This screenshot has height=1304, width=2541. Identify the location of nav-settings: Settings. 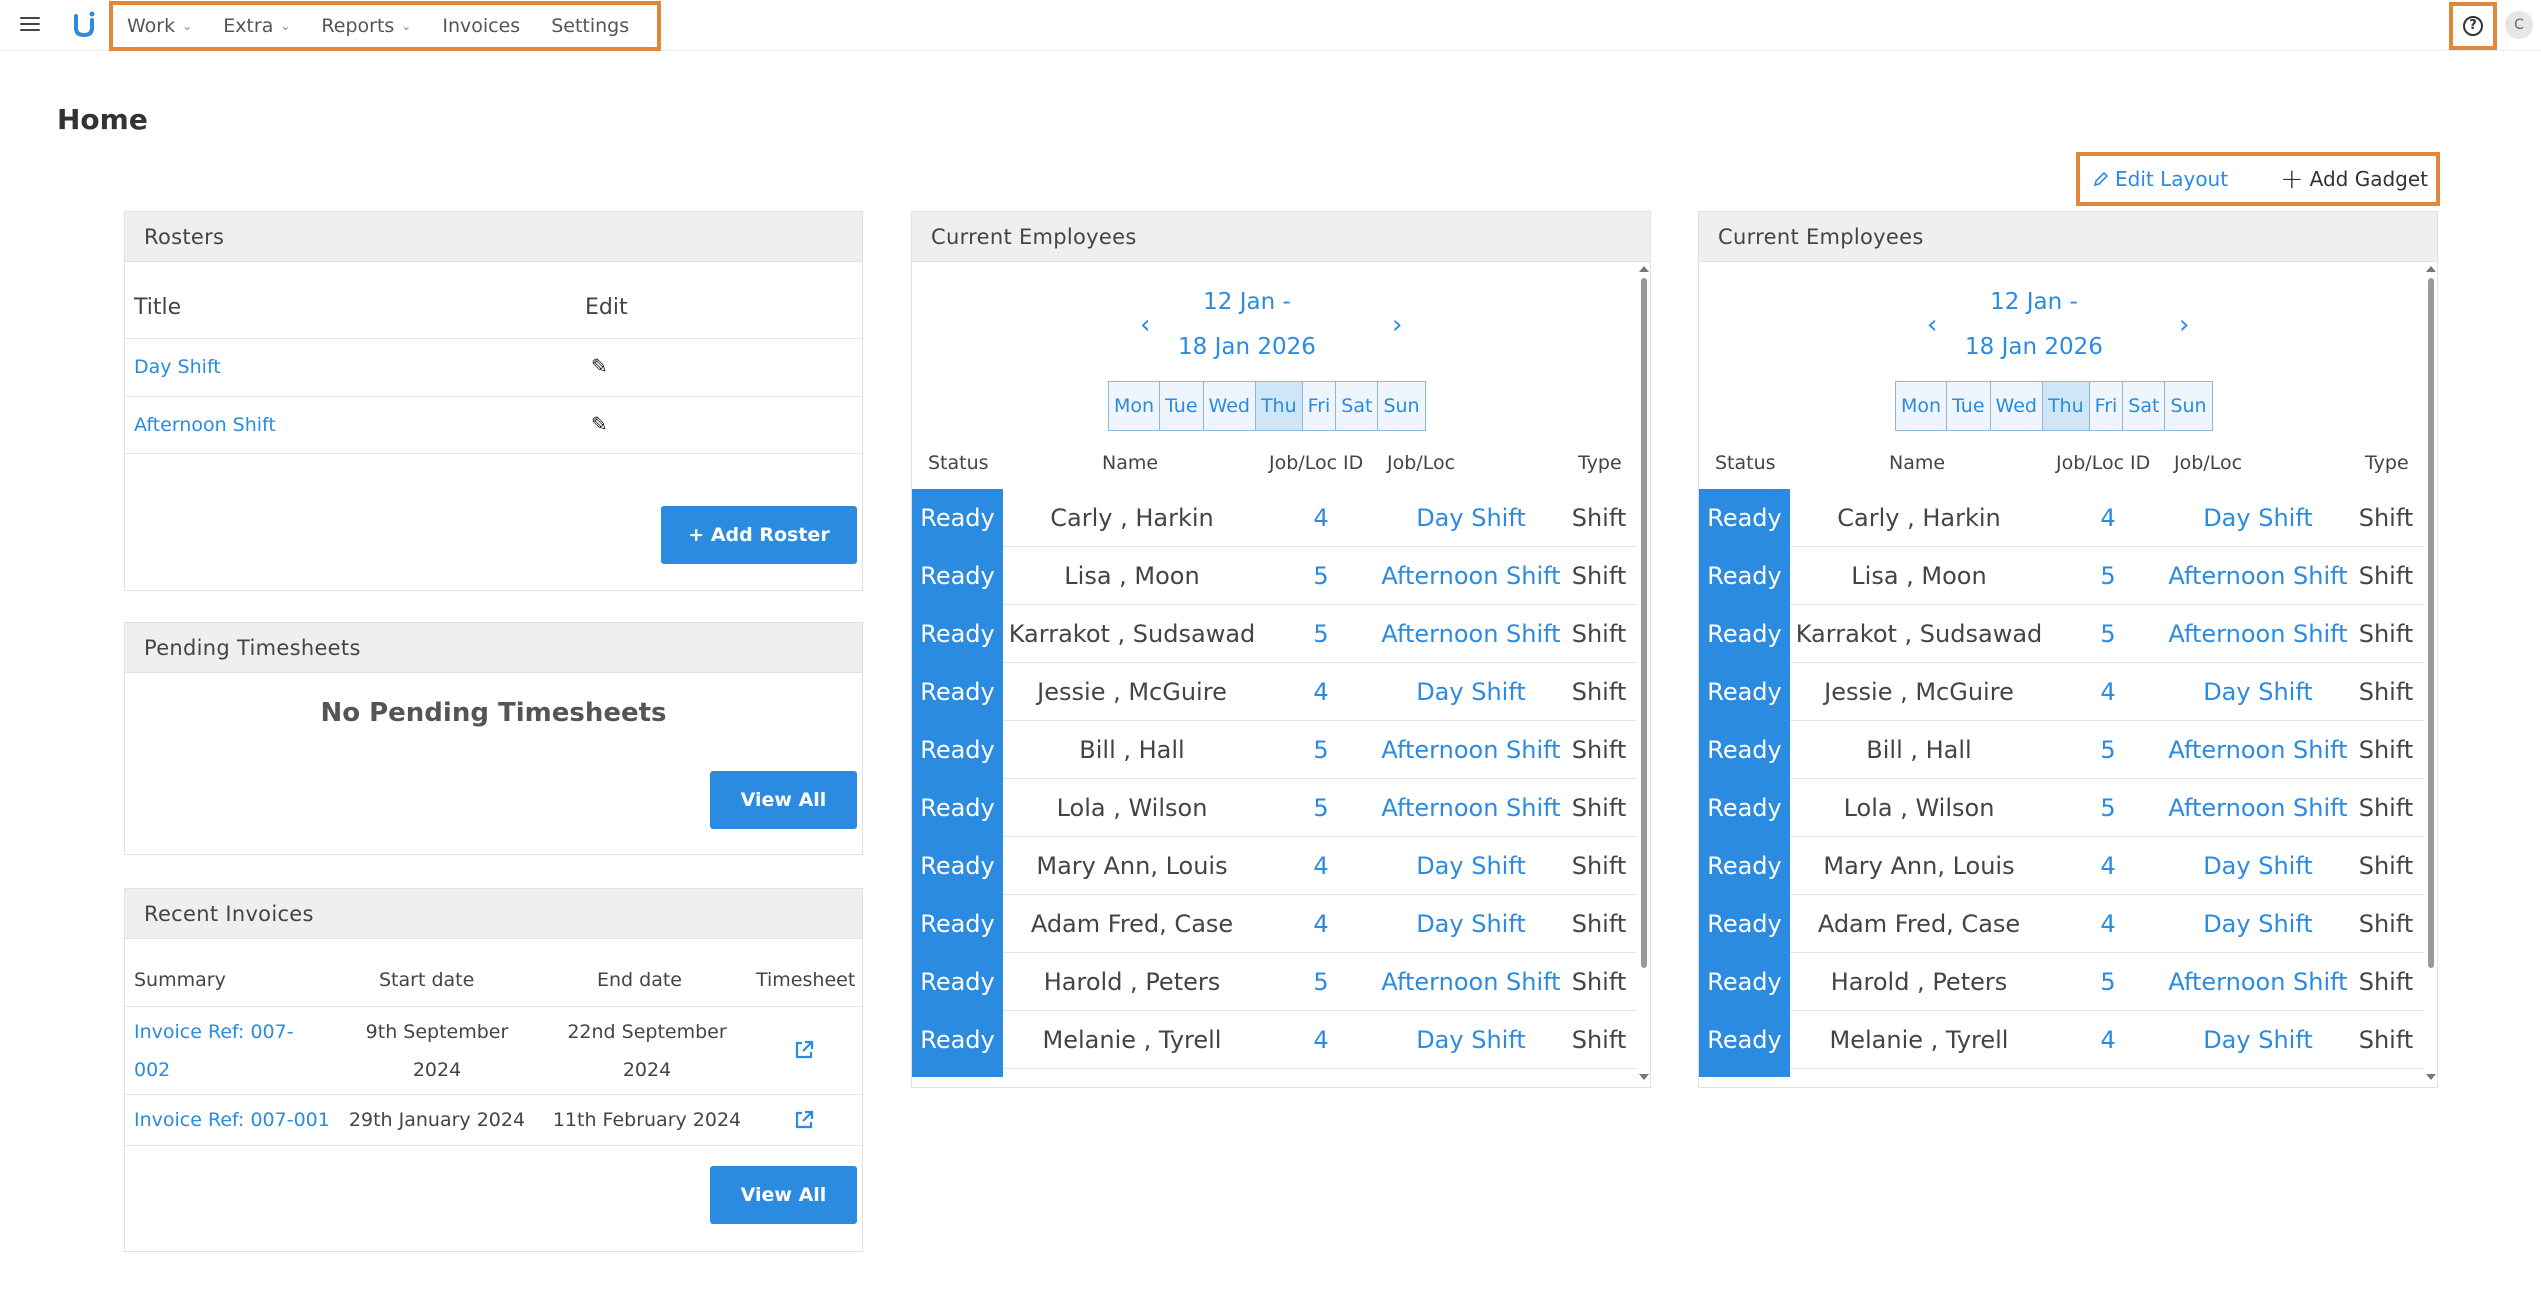
(590, 26).